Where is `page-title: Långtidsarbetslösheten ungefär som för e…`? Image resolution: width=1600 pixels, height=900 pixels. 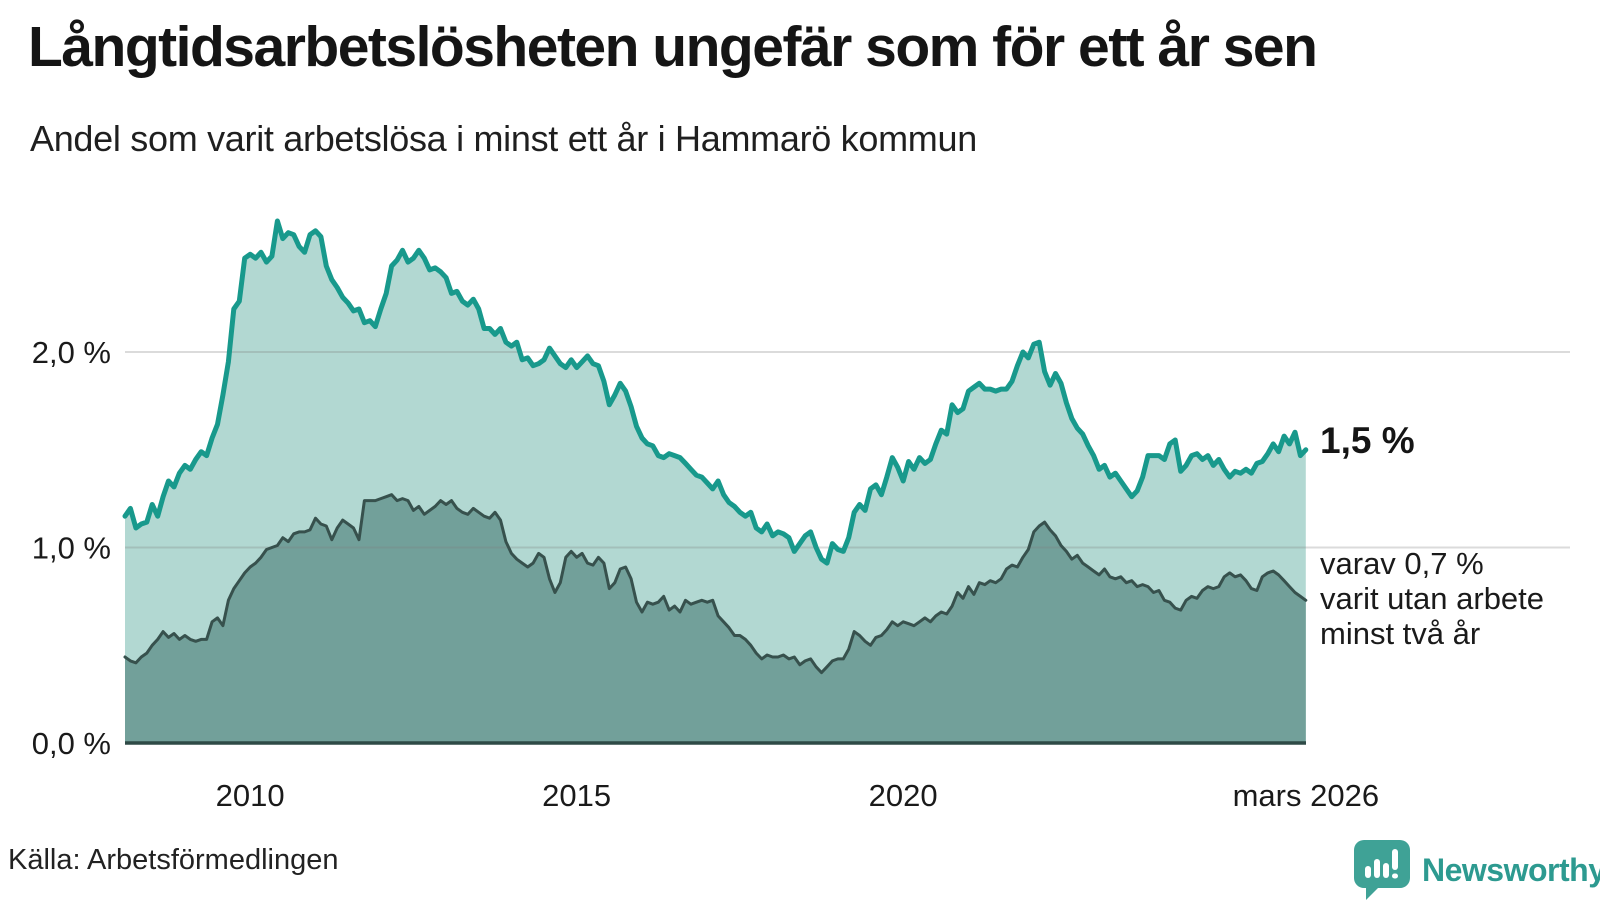 page-title: Långtidsarbetslösheten ungefär som för e… is located at coordinates (673, 47).